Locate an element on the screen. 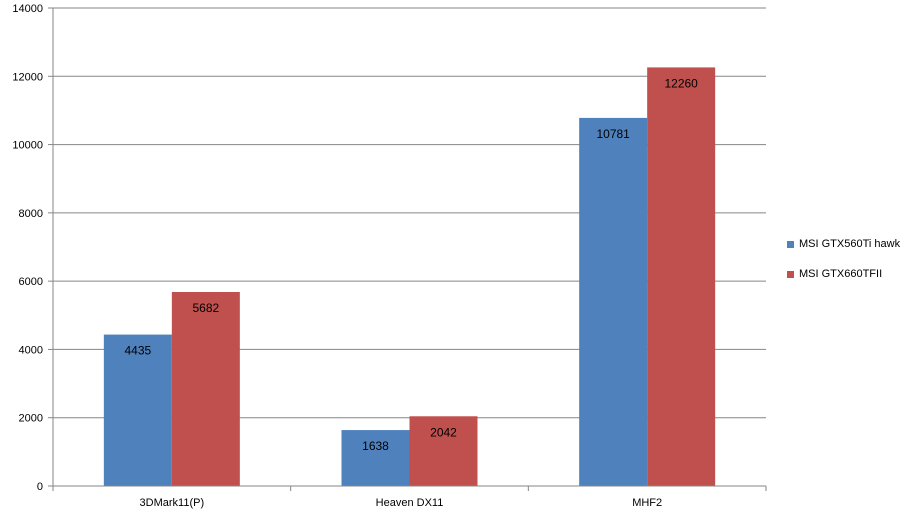 Image resolution: width=918 pixels, height=510 pixels. x-category-label: MHF2 is located at coordinates (647, 503).